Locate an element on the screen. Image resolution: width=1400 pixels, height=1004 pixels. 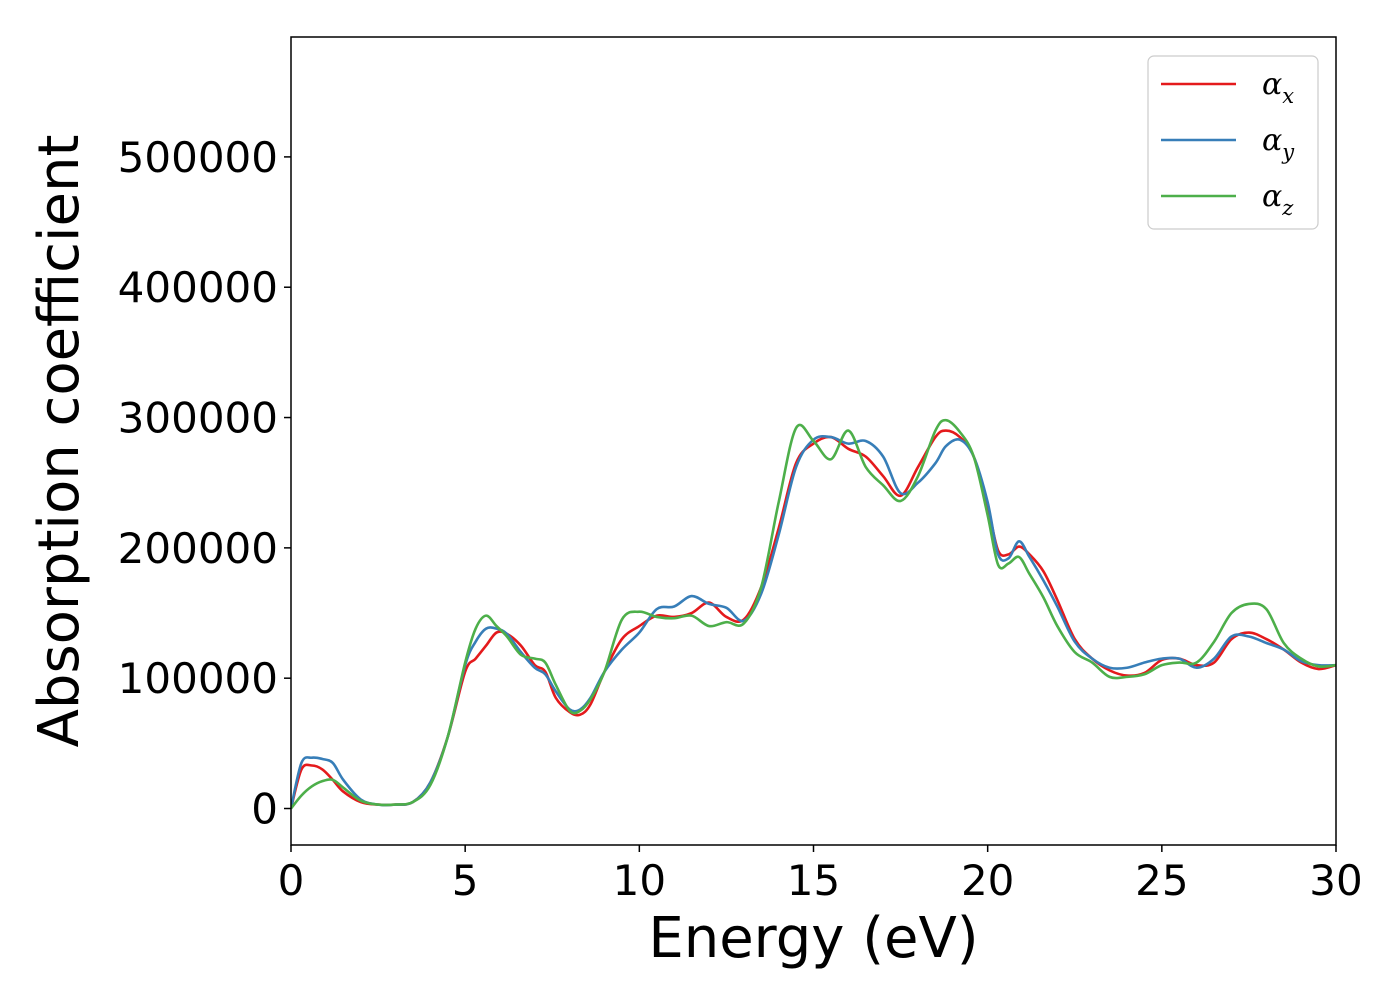
legend: αx αy αz is located at coordinates (1233, 142).